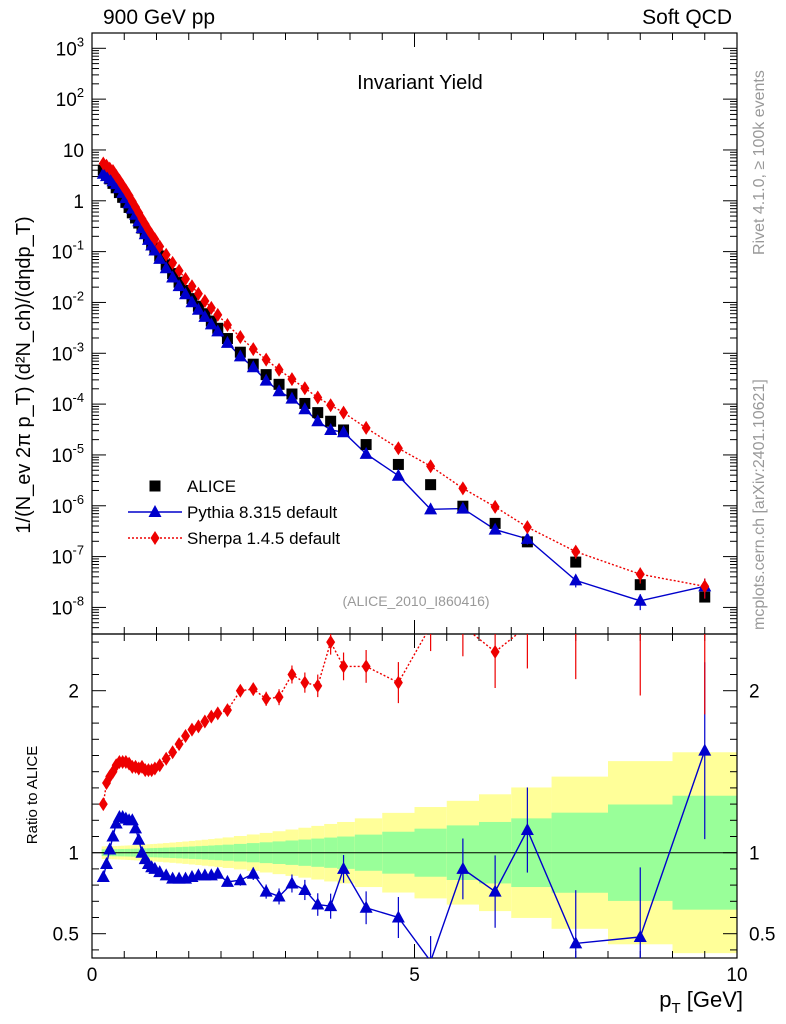 This screenshot has height=1024, width=786. Describe the element at coordinates (262, 512) in the screenshot. I see `legend-entry: Pythia 8.315 default` at that location.